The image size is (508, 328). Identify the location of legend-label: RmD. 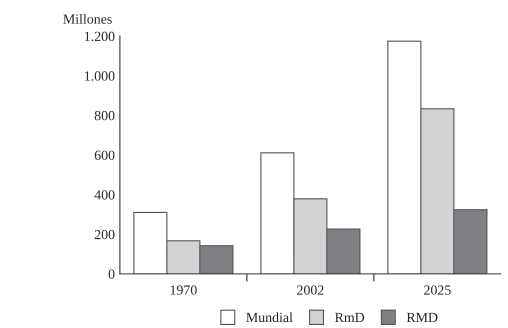
(349, 317).